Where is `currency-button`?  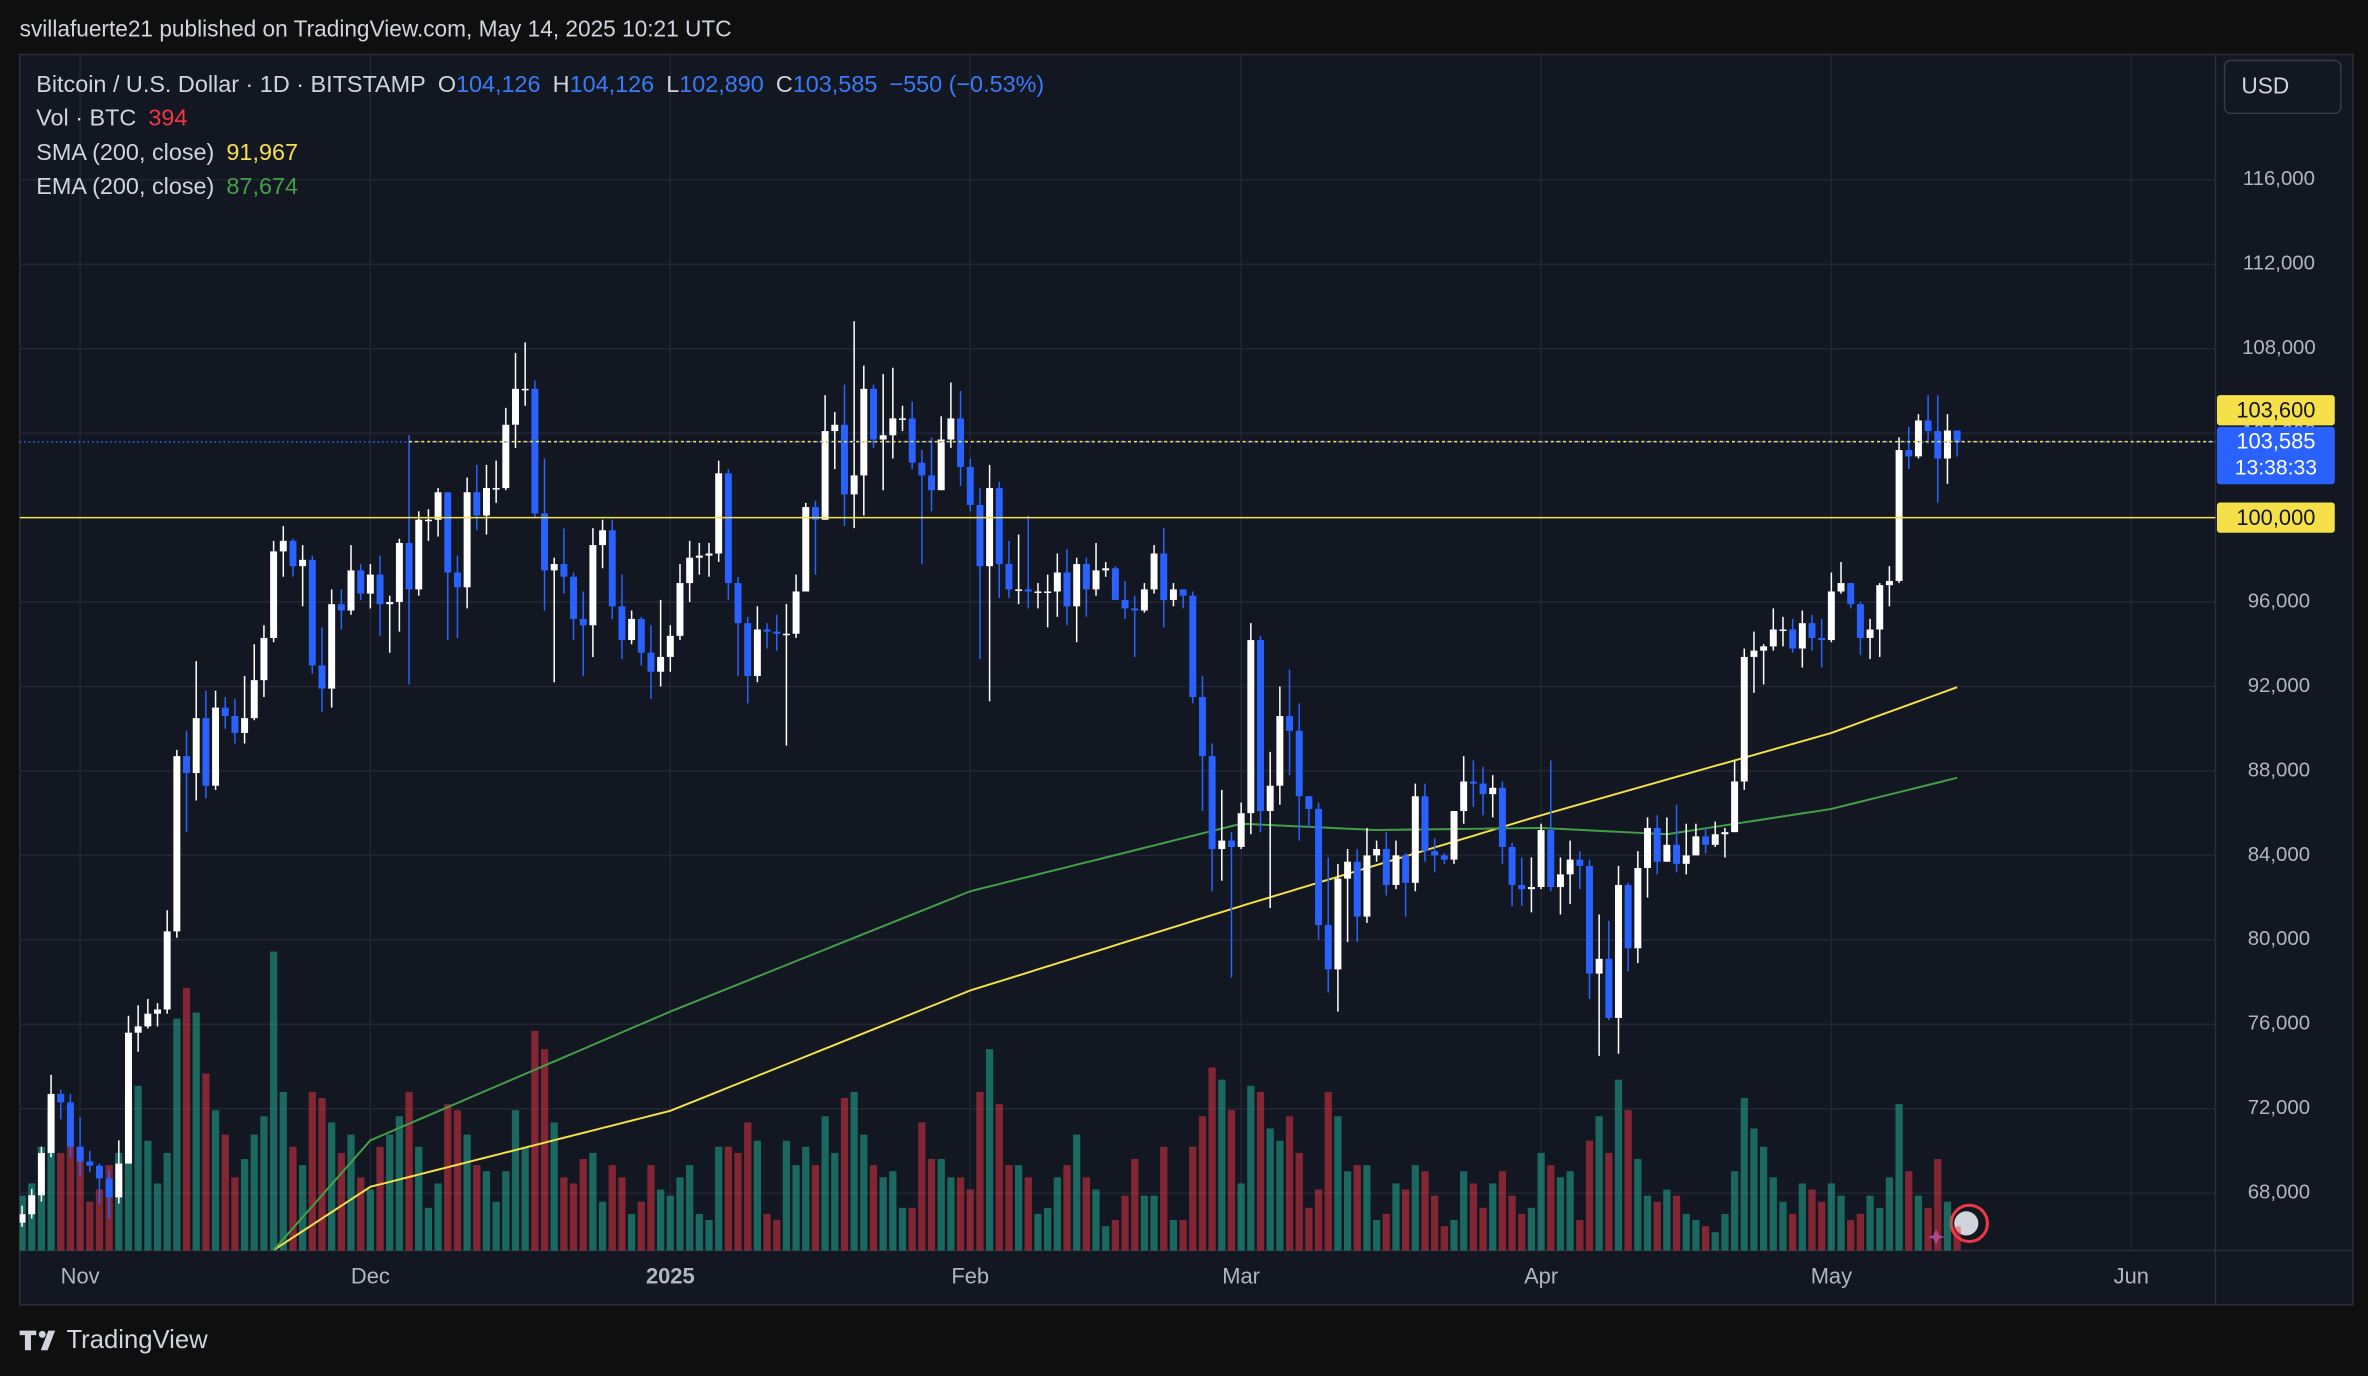 currency-button is located at coordinates (2282, 87).